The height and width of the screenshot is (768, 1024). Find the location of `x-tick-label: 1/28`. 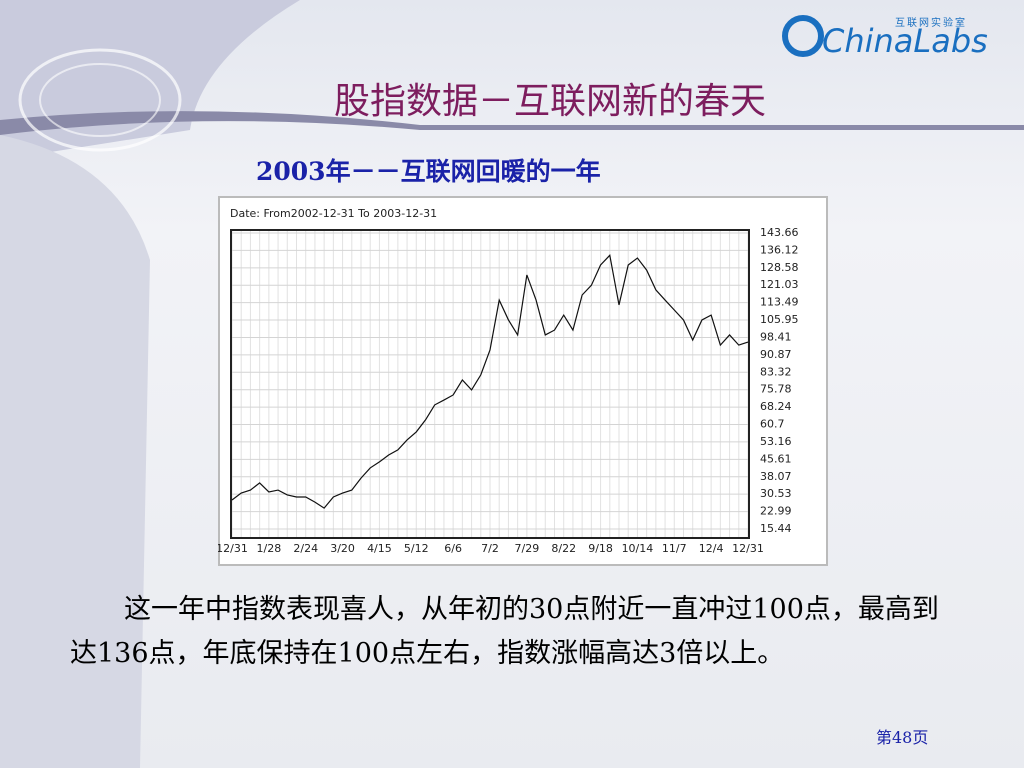

x-tick-label: 1/28 is located at coordinates (269, 548).